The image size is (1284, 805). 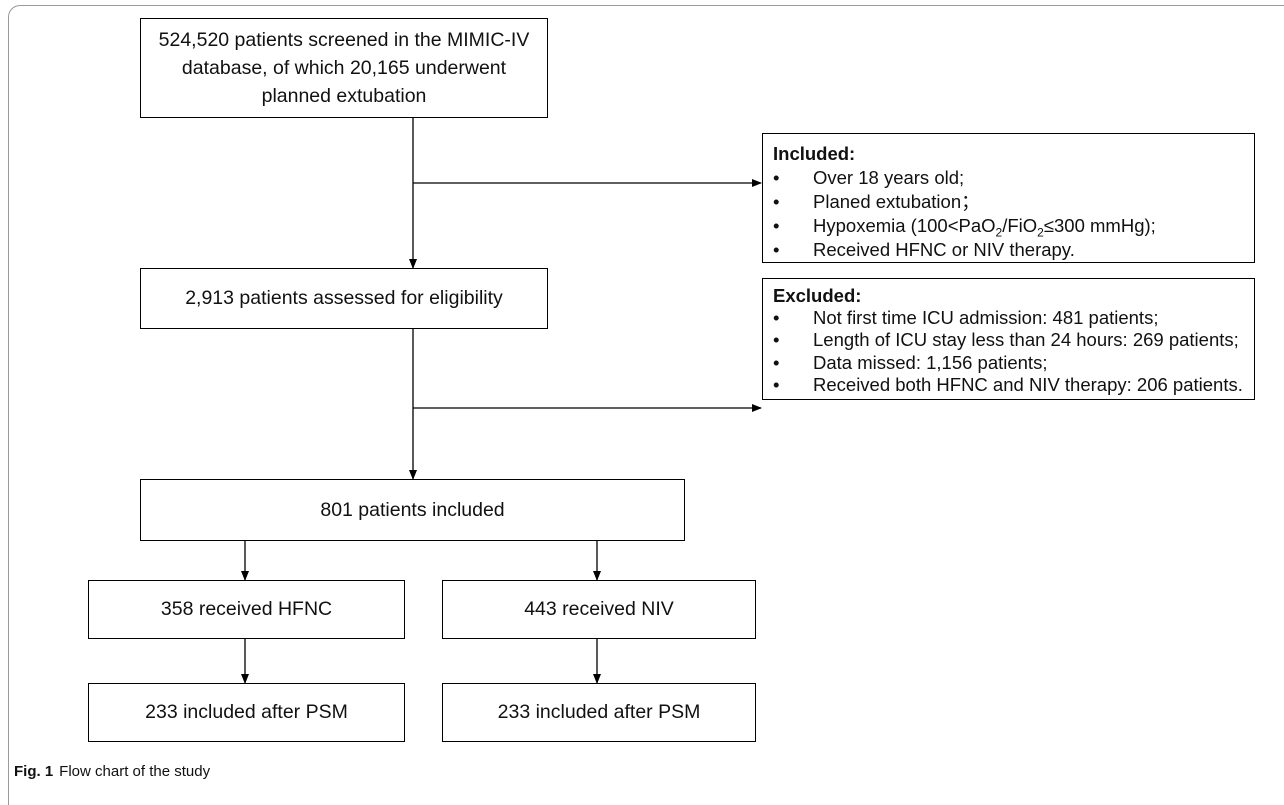 I want to click on node-label: 2,913 patients assessed for eligibility, so click(x=344, y=298).